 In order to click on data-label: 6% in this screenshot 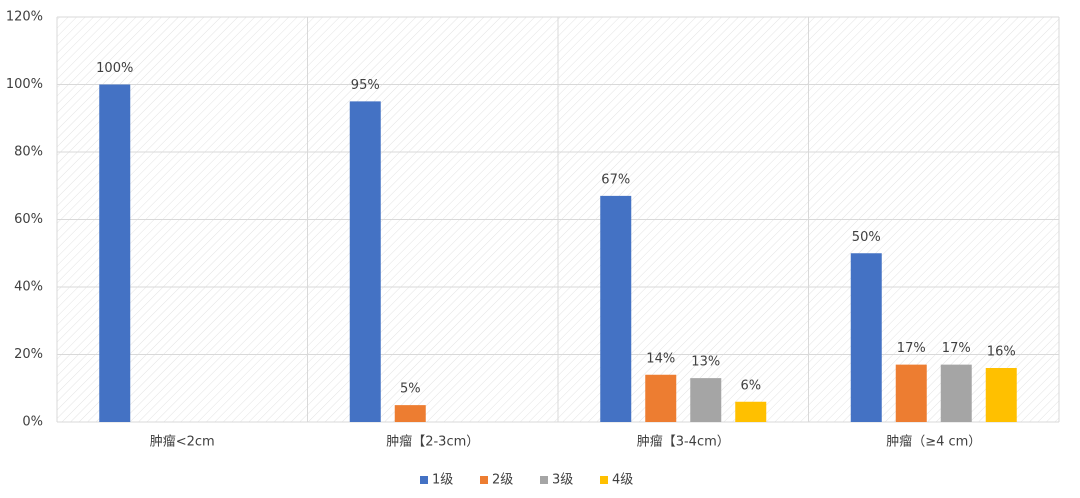, I will do `click(750, 385)`.